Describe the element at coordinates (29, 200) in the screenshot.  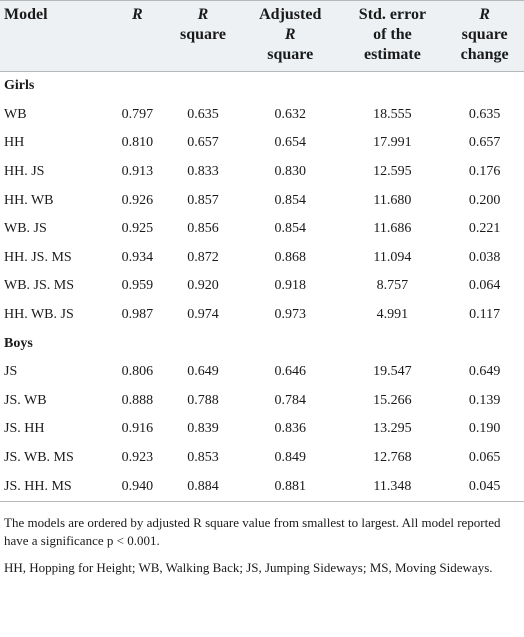
I see `model-cell: HH. WB` at that location.